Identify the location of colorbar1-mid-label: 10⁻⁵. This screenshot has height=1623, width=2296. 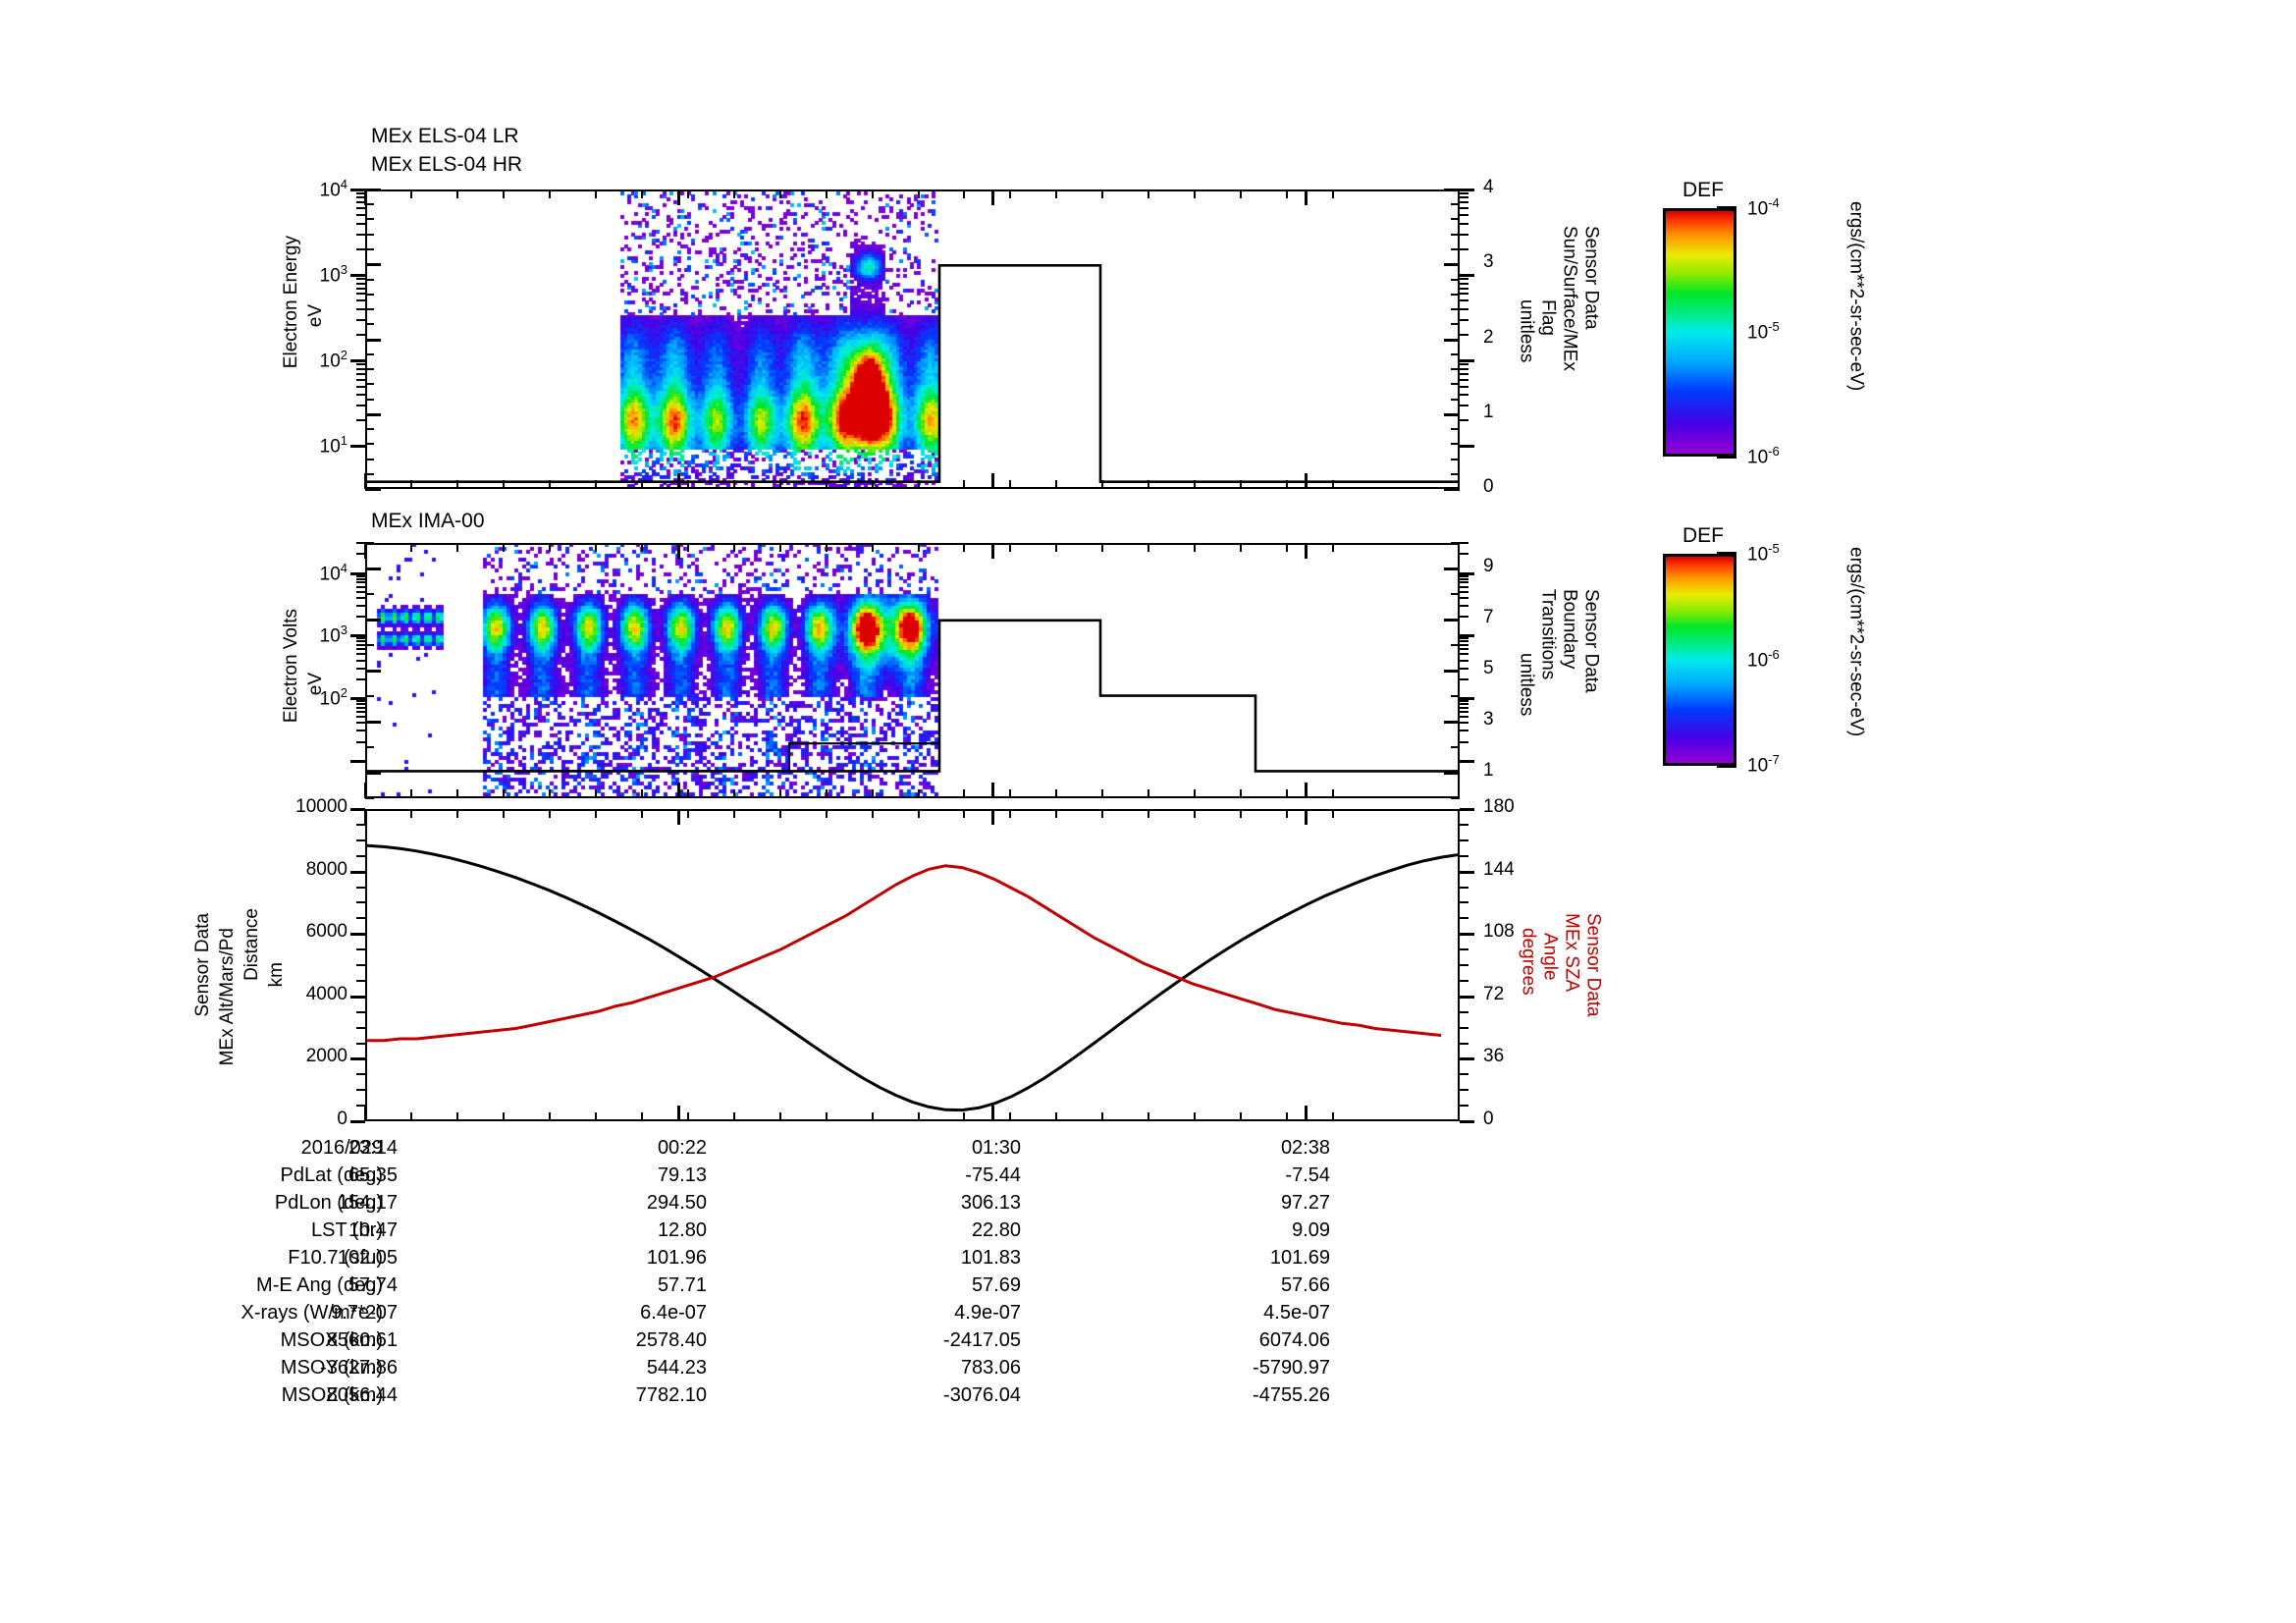
(1763, 331).